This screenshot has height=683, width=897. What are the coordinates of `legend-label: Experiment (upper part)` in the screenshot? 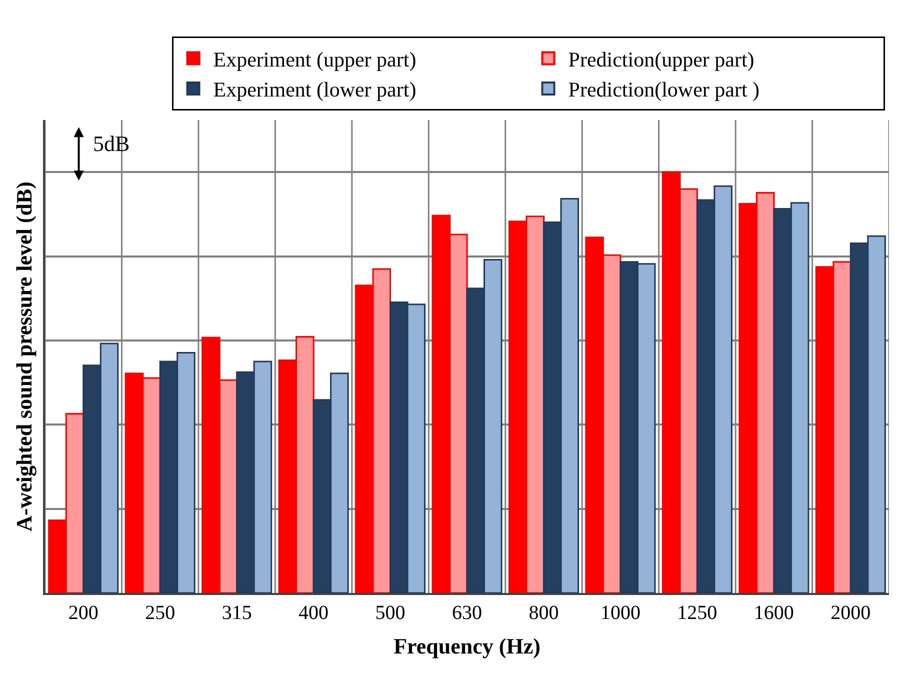 It's located at (314, 59).